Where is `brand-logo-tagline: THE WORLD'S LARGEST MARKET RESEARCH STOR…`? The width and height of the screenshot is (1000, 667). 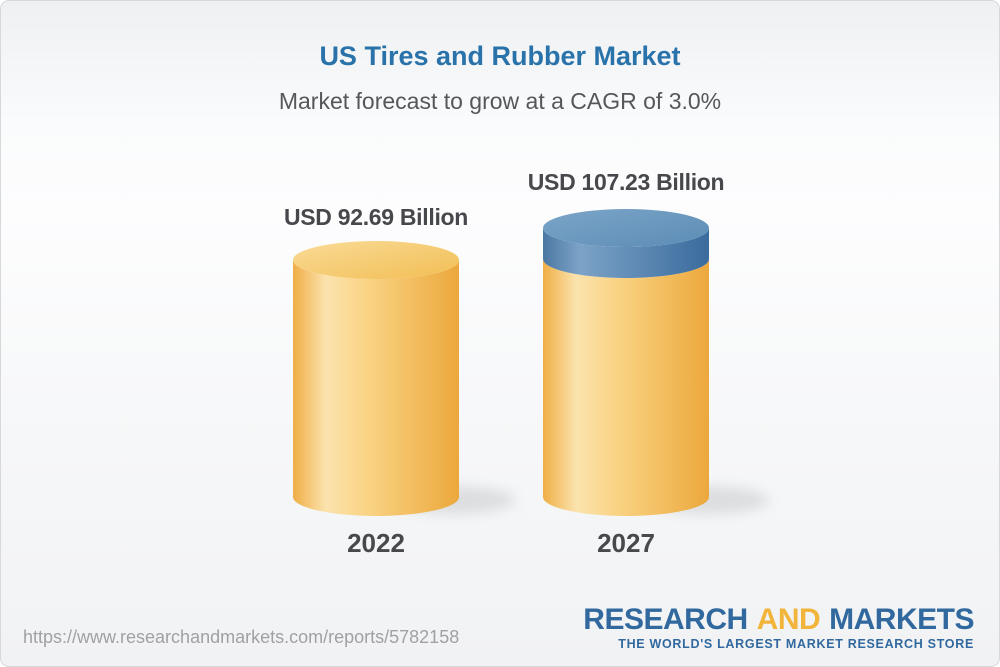
brand-logo-tagline: THE WORLD'S LARGEST MARKET RESEARCH STOR… is located at coordinates (796, 644).